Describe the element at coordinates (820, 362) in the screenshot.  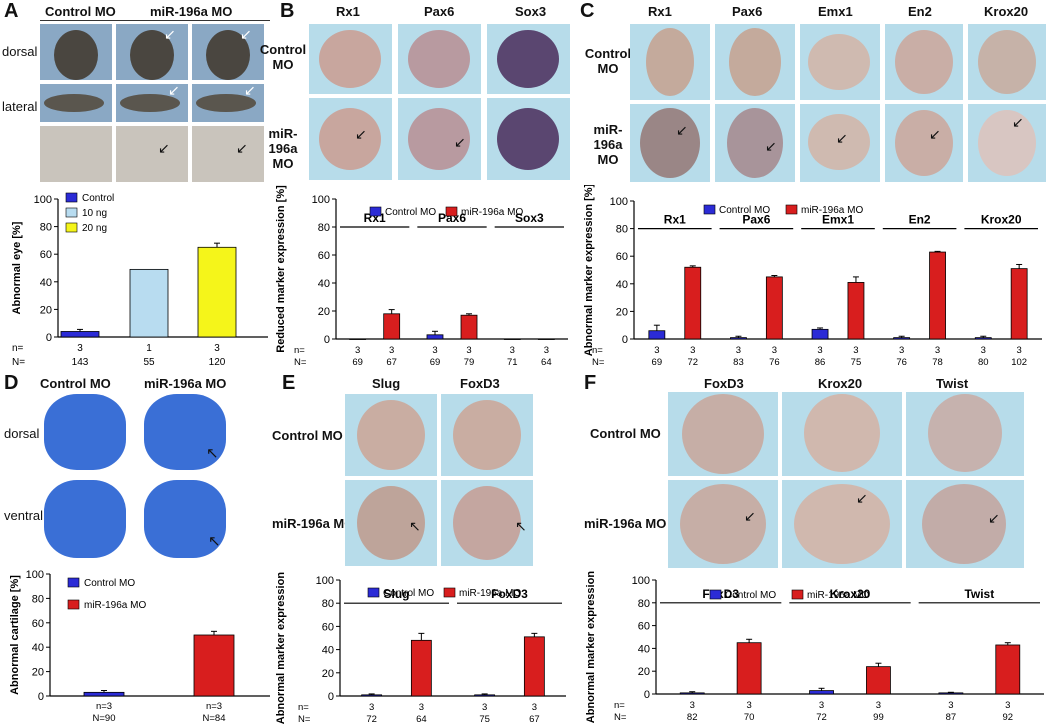
I see `N-value: 86` at that location.